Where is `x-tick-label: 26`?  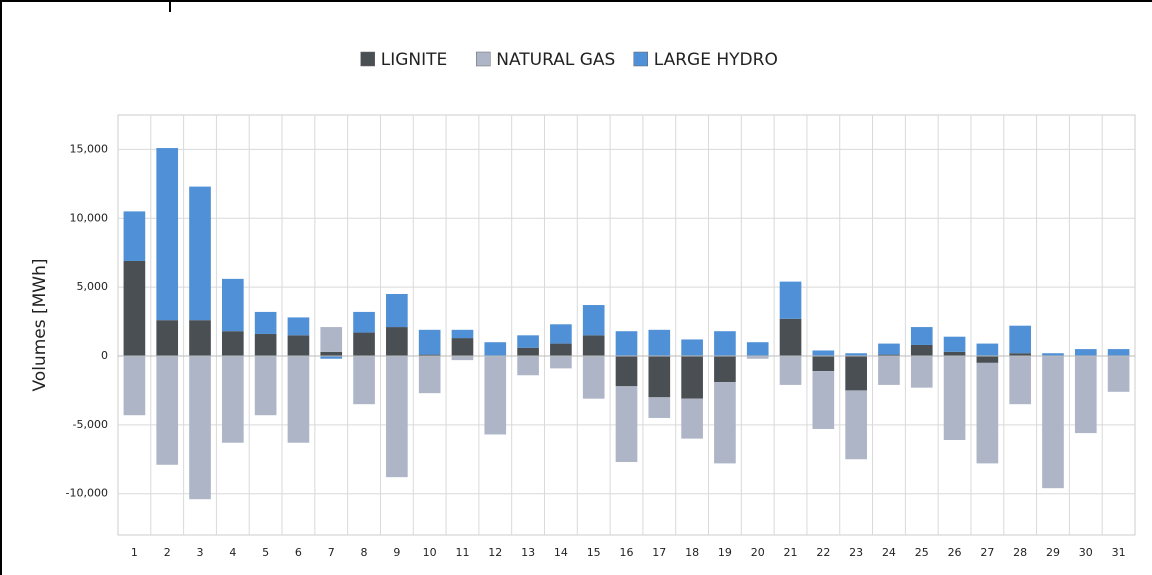
x-tick-label: 26 is located at coordinates (955, 552).